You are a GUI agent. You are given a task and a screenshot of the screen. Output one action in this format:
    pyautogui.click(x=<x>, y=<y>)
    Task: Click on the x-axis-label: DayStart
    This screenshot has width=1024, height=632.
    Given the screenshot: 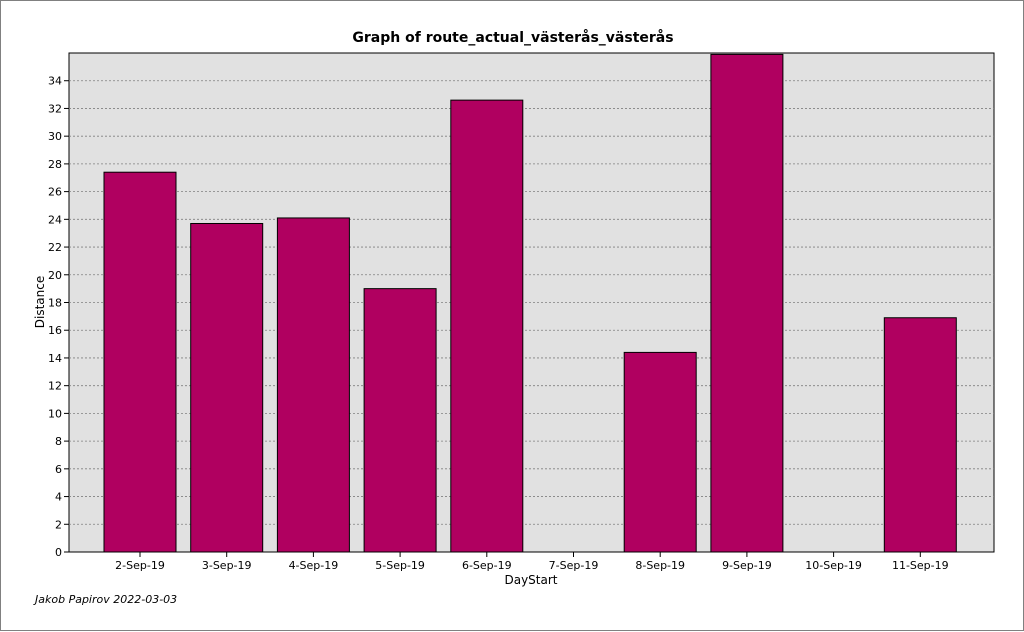 What is the action you would take?
    pyautogui.click(x=530, y=580)
    